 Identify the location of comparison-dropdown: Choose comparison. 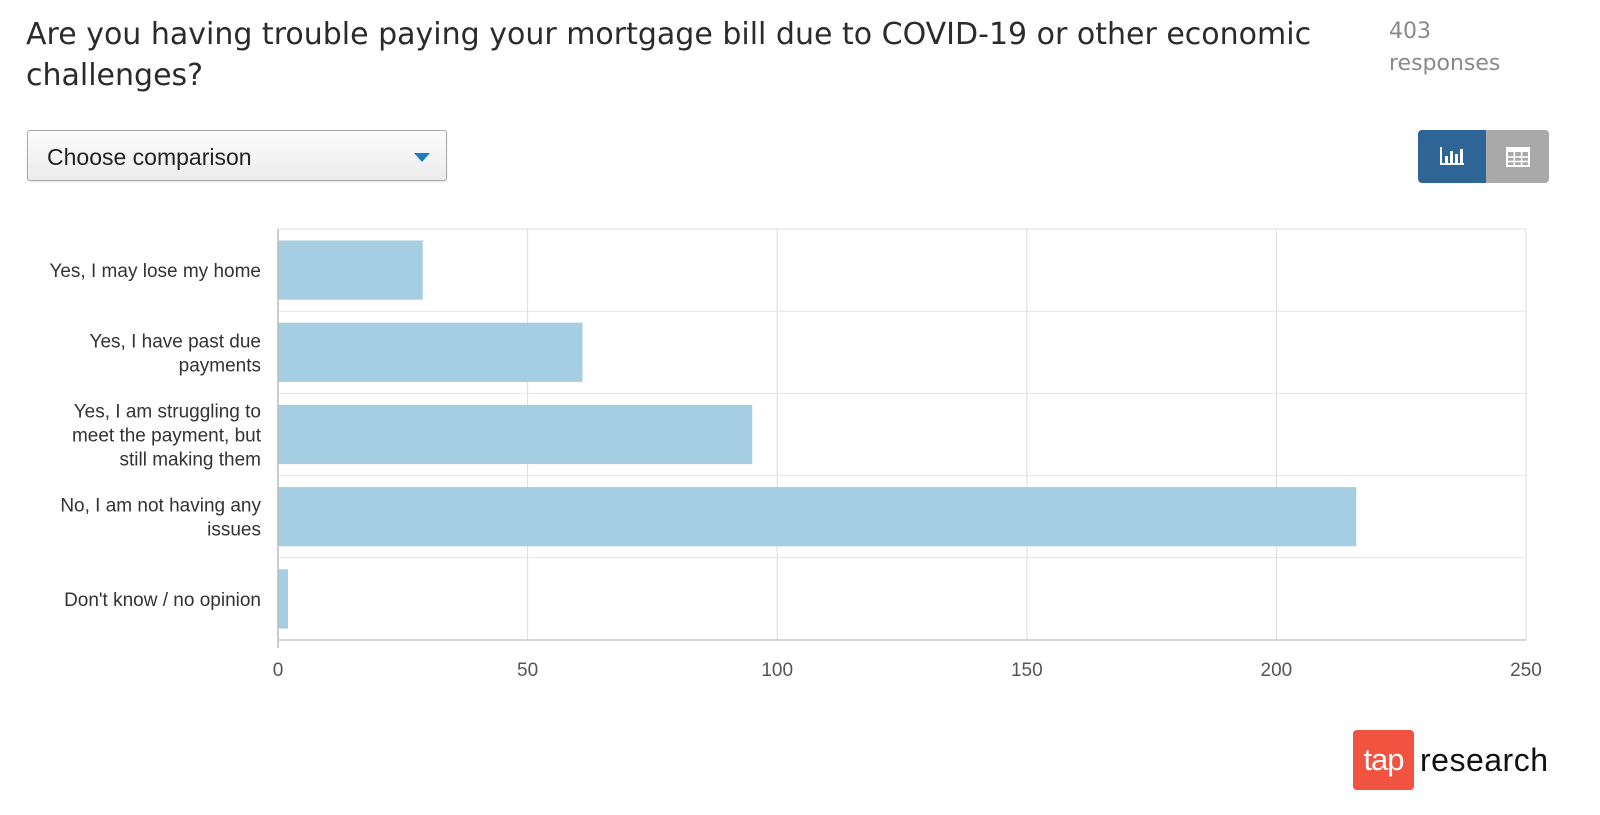
(237, 155).